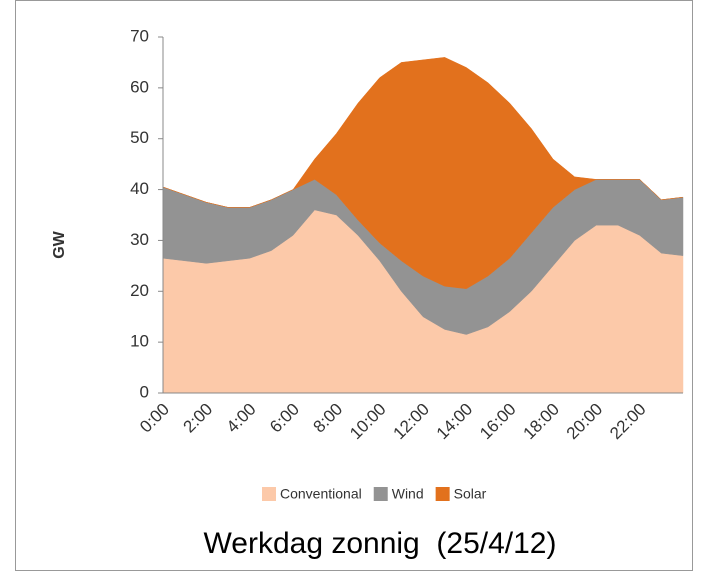  Describe the element at coordinates (144, 391) in the screenshot. I see `y-tick-label: 0` at that location.